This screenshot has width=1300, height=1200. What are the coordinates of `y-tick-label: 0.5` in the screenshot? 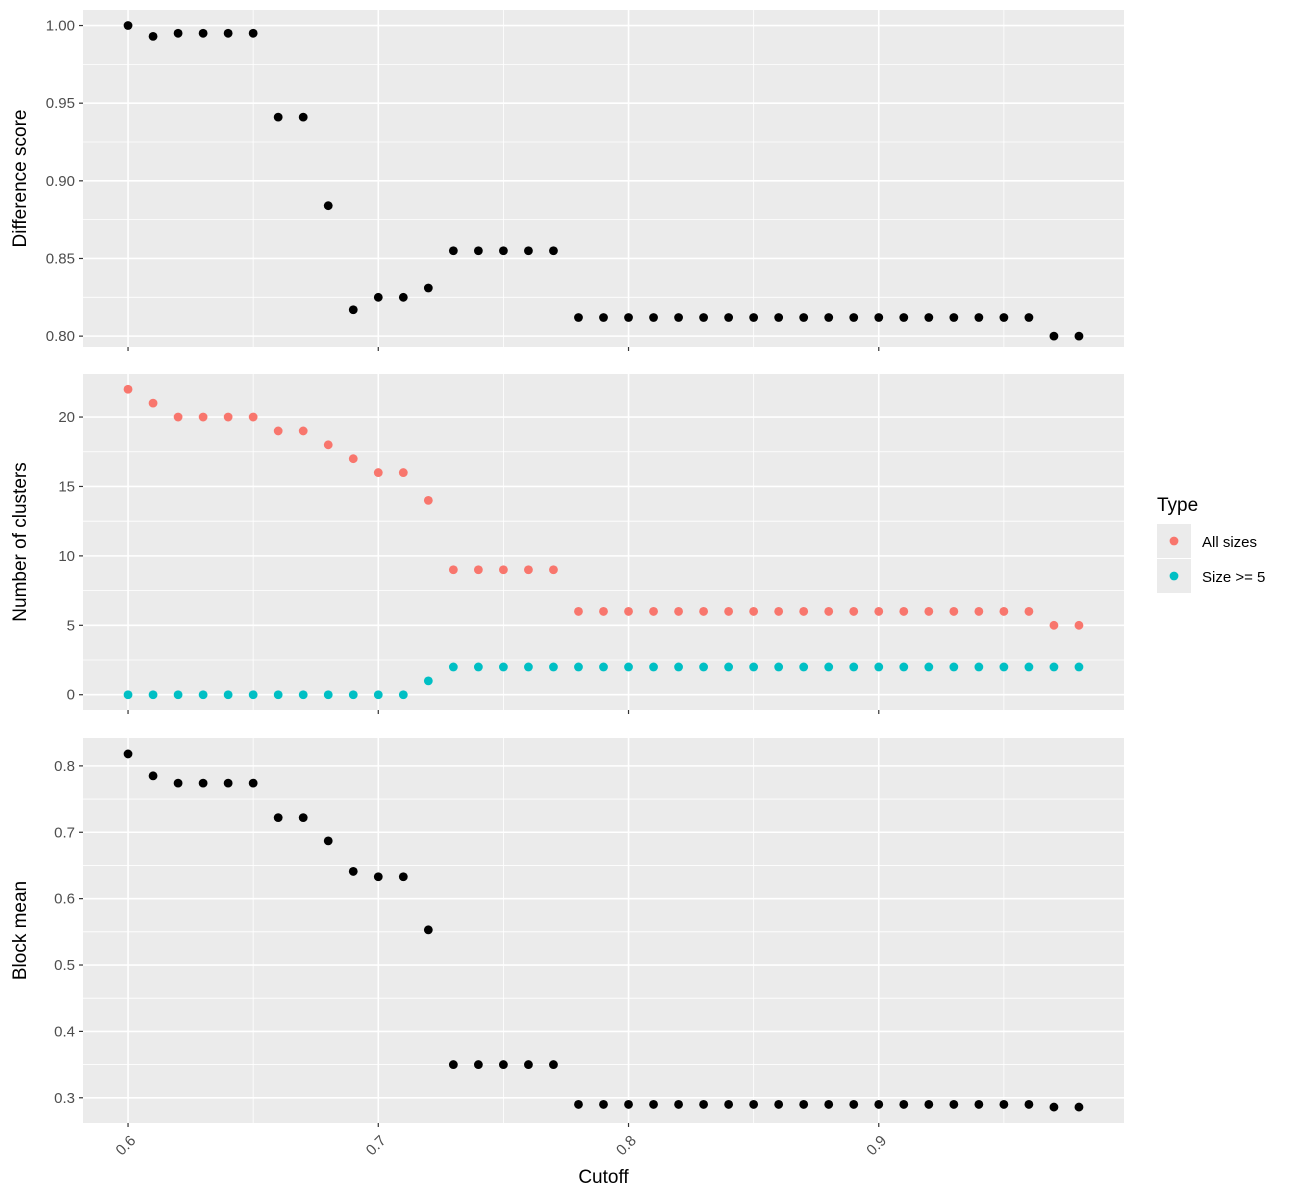 It's located at (64, 965).